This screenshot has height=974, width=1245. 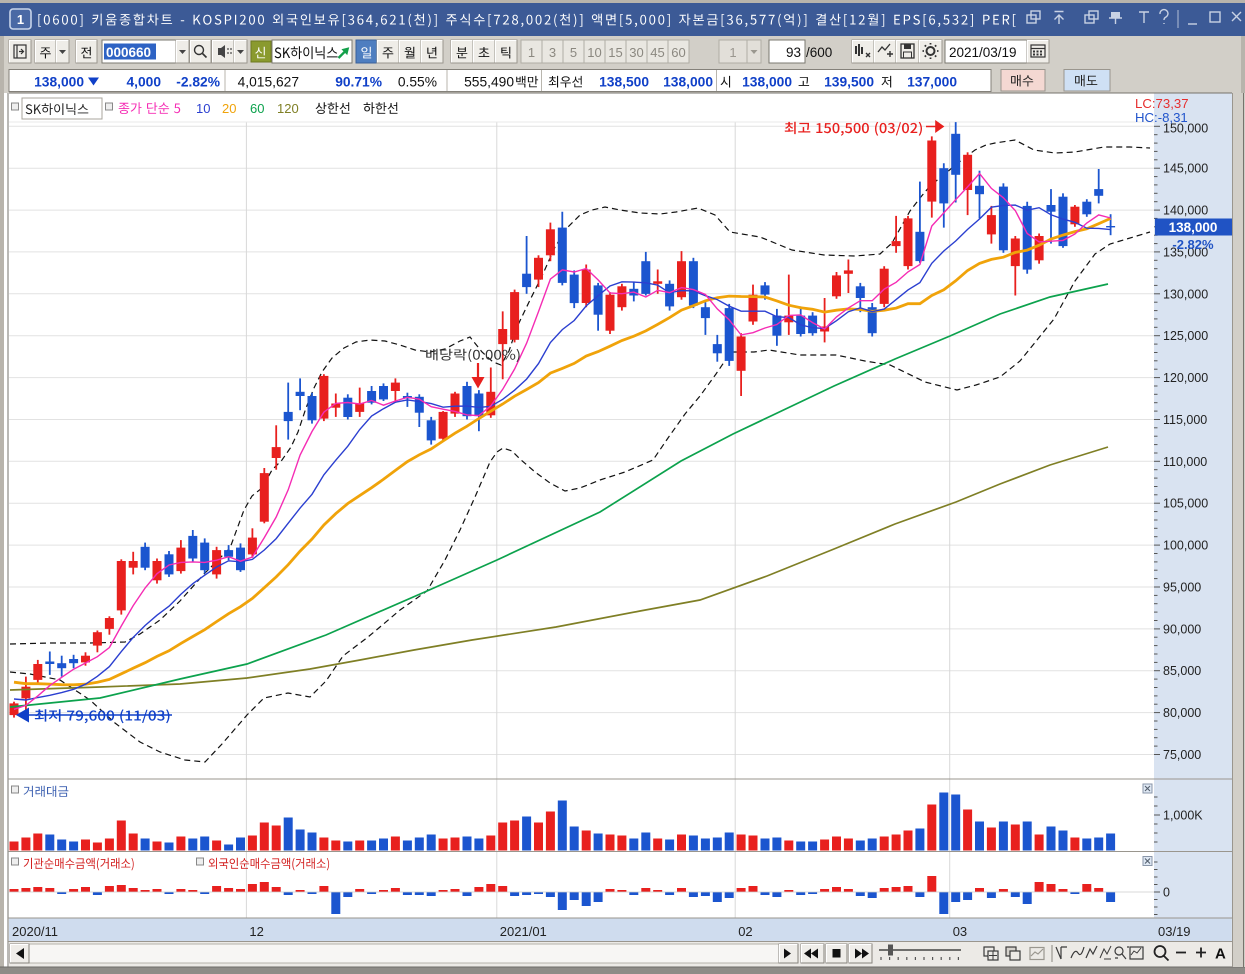 I want to click on svg-text: /600, so click(x=819, y=52).